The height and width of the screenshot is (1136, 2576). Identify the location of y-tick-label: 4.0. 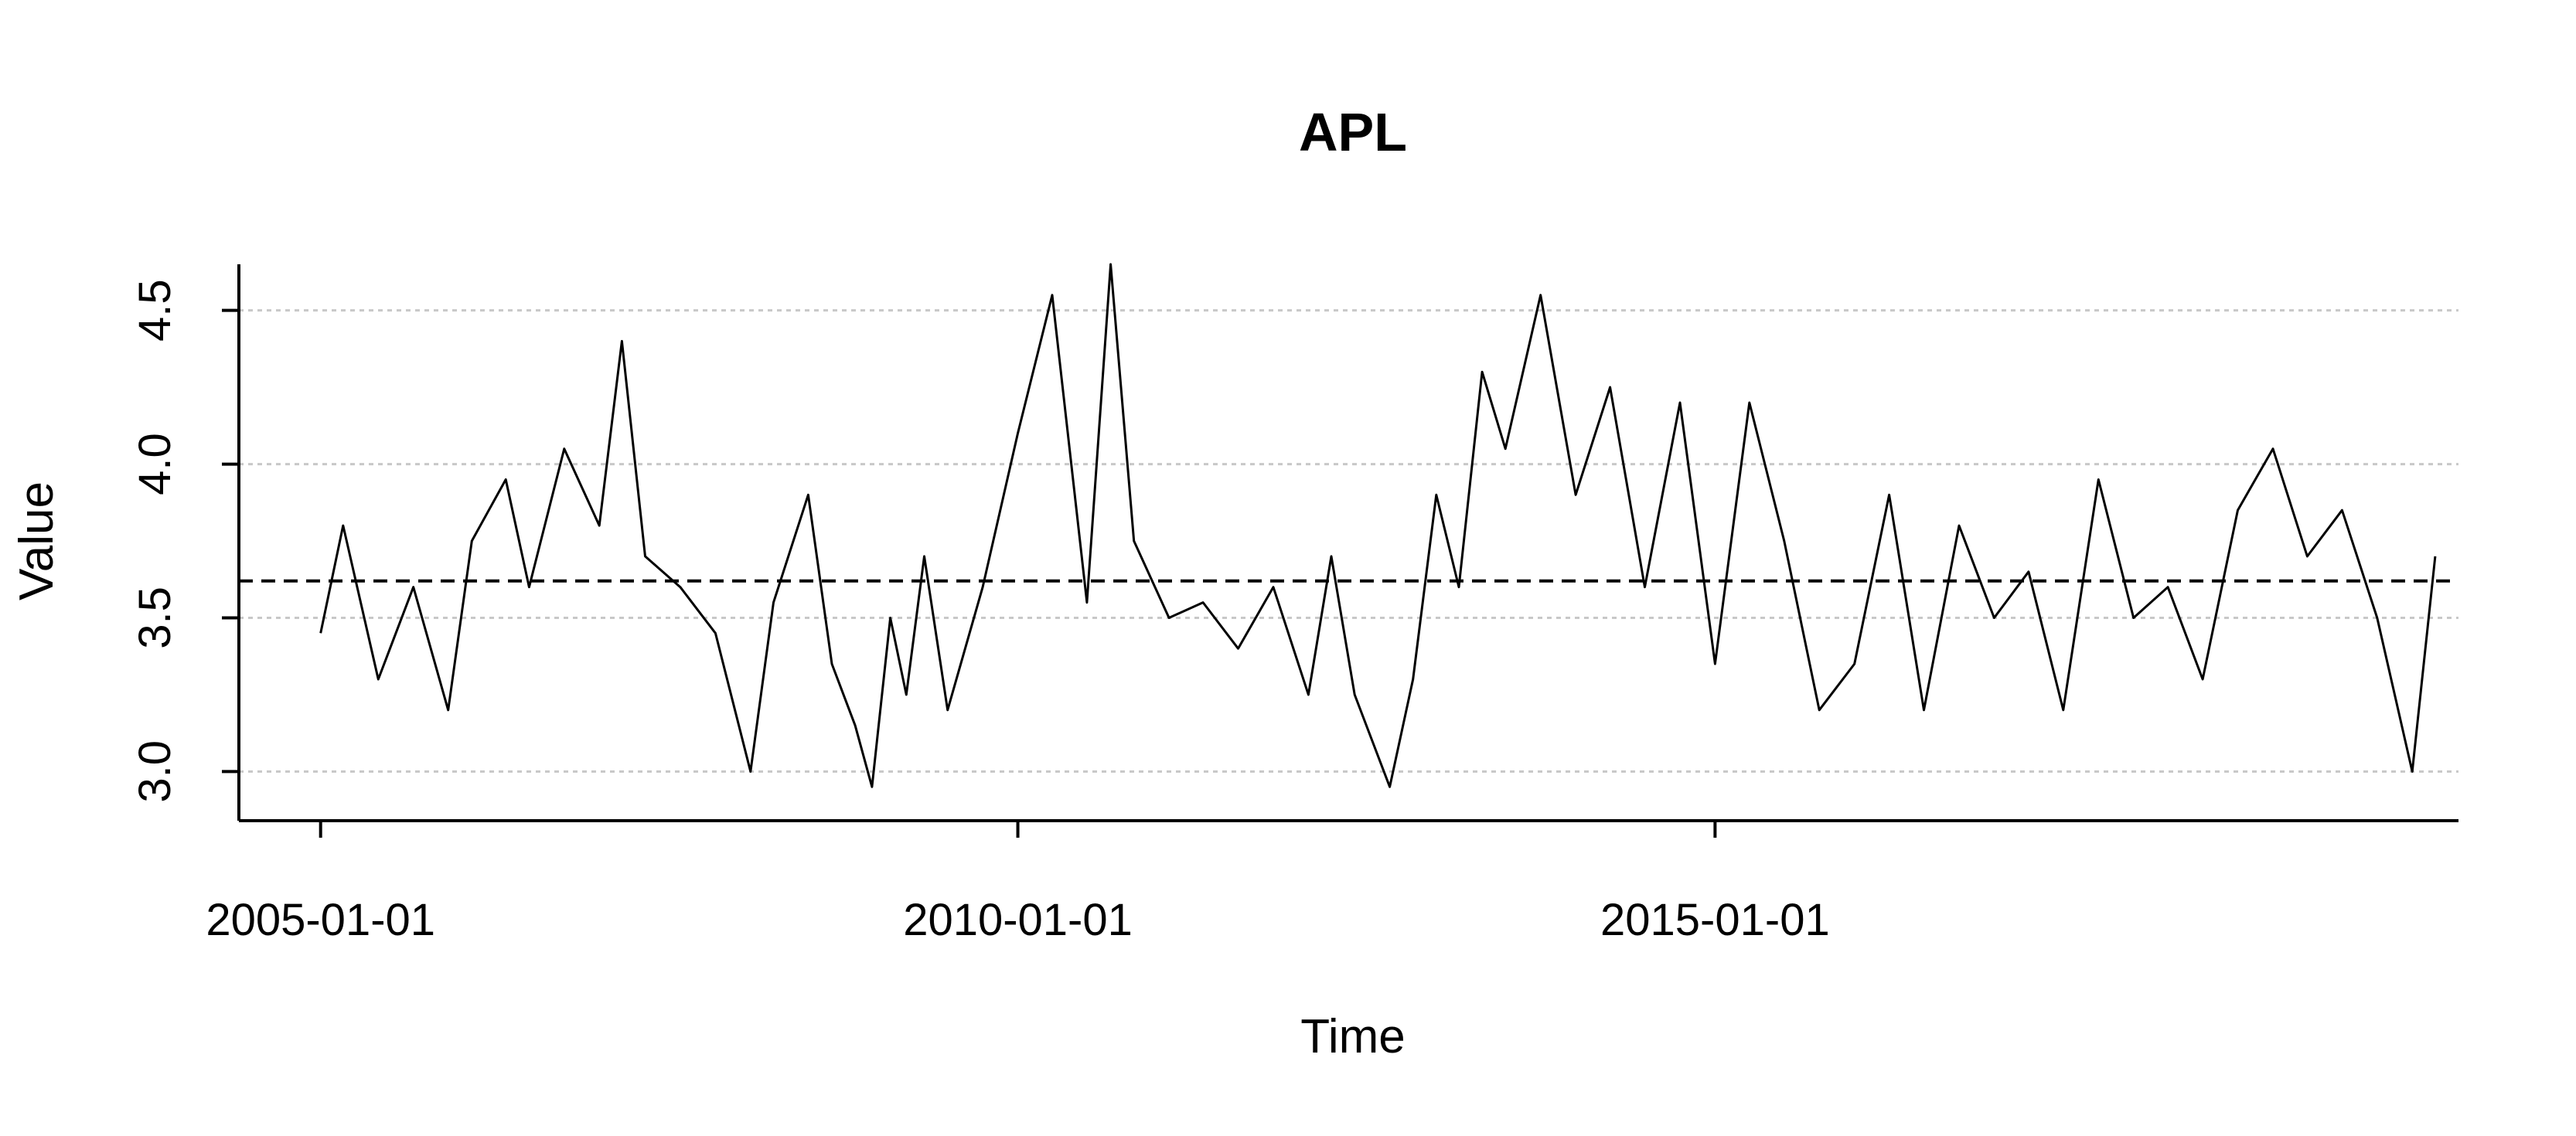
(155, 464).